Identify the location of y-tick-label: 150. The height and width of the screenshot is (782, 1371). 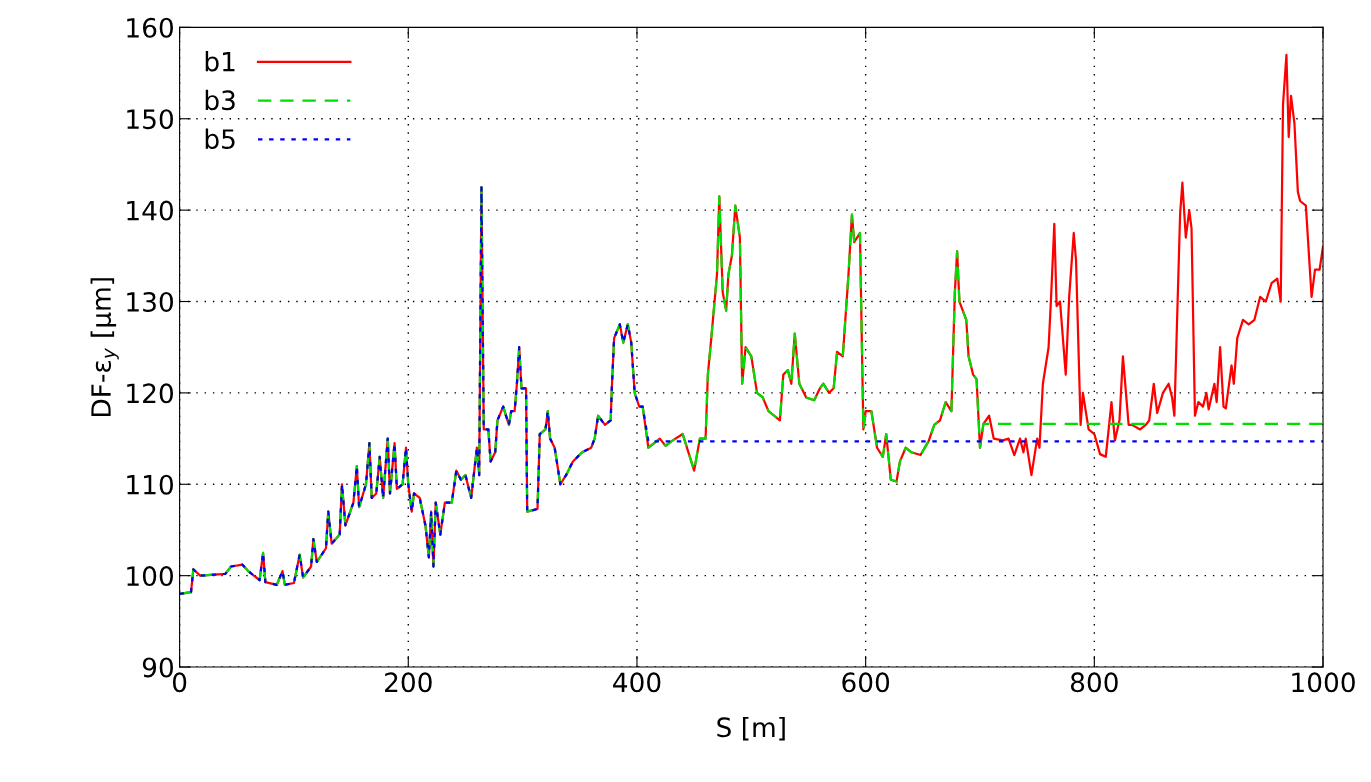
(150, 119).